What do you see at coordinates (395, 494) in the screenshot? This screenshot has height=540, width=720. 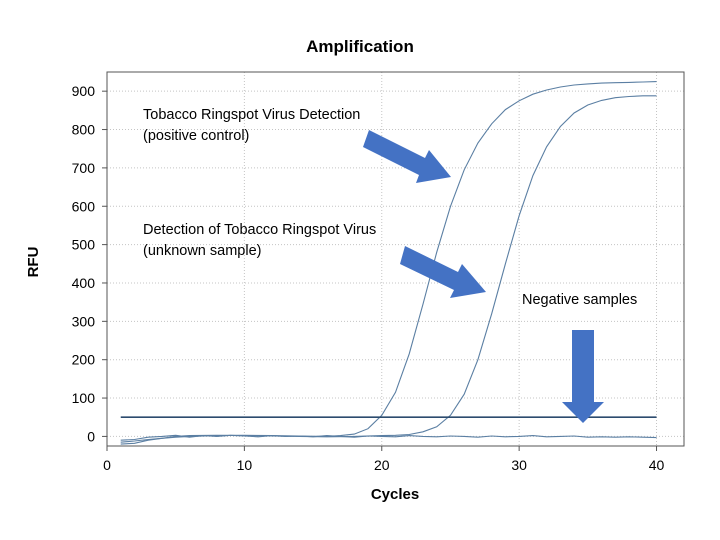 I see `x-axis-label: Cycles` at bounding box center [395, 494].